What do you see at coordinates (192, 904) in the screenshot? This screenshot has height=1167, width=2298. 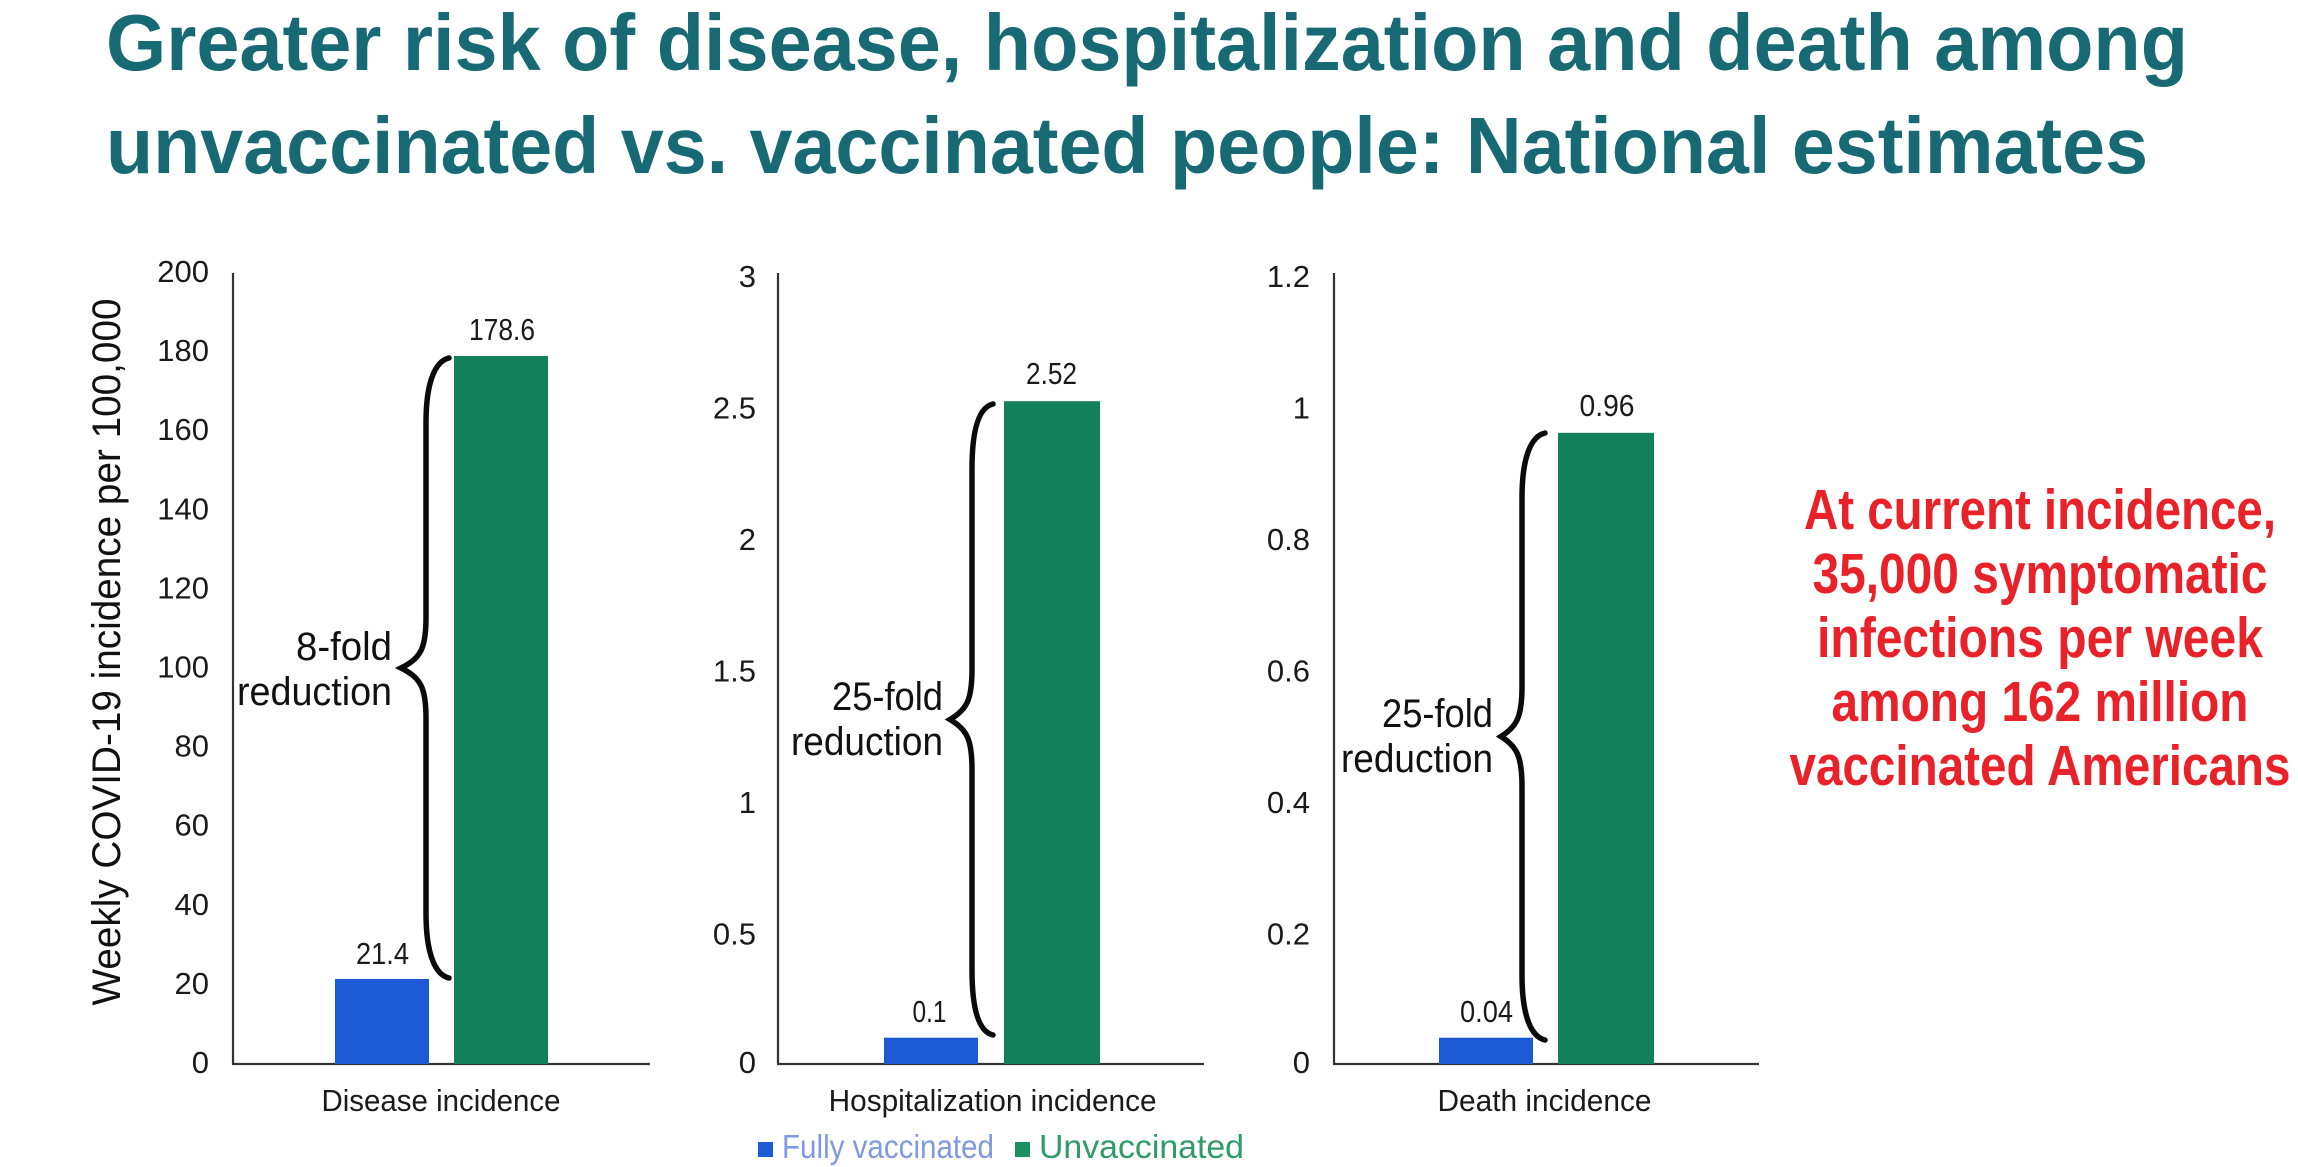 I see `svg-text: 40` at bounding box center [192, 904].